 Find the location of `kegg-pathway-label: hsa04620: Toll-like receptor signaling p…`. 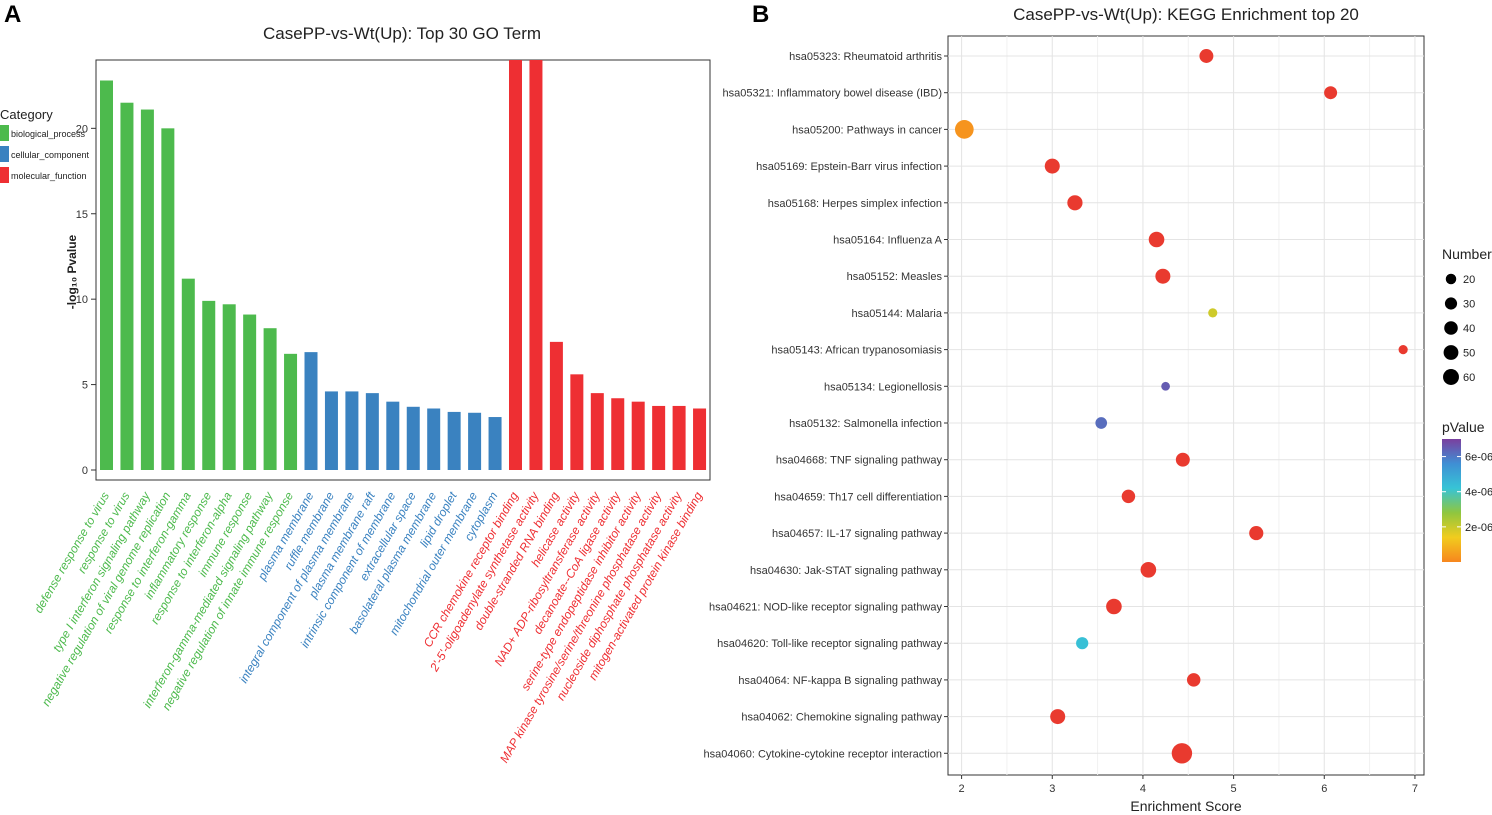

kegg-pathway-label: hsa04620: Toll-like receptor signaling p… is located at coordinates (829, 644).